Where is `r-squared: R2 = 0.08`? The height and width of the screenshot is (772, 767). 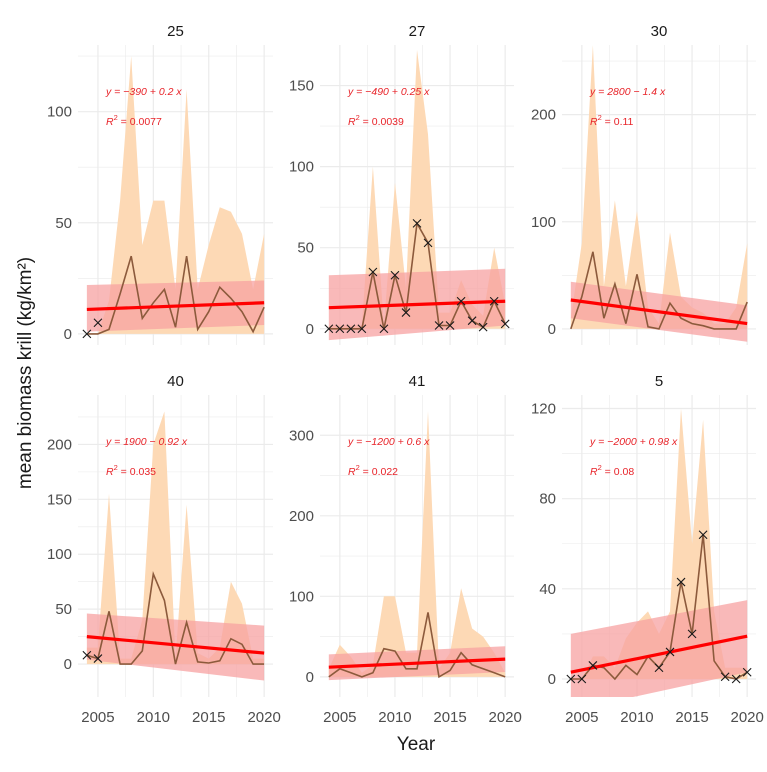 r-squared: R2 = 0.08 is located at coordinates (612, 470).